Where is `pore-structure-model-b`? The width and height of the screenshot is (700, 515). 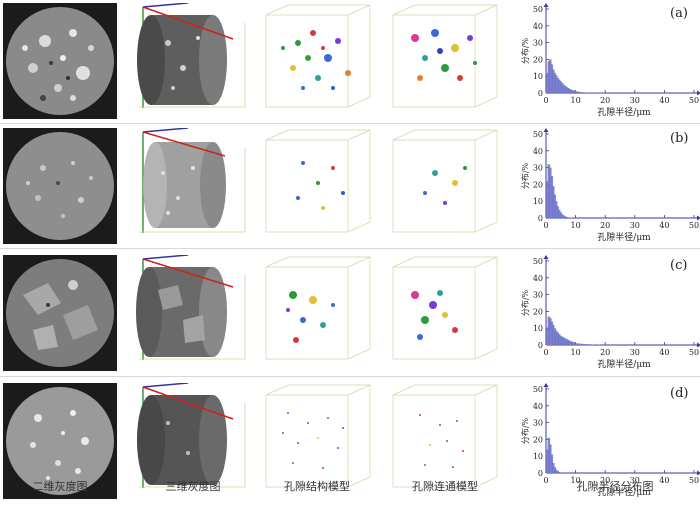 pore-structure-model-b is located at coordinates (318, 181).